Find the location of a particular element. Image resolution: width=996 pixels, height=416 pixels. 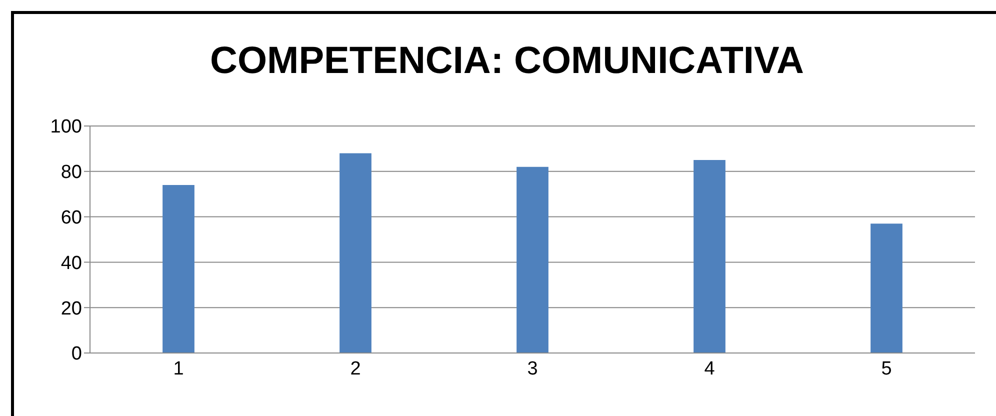

x-tick-label: 5 is located at coordinates (886, 369).